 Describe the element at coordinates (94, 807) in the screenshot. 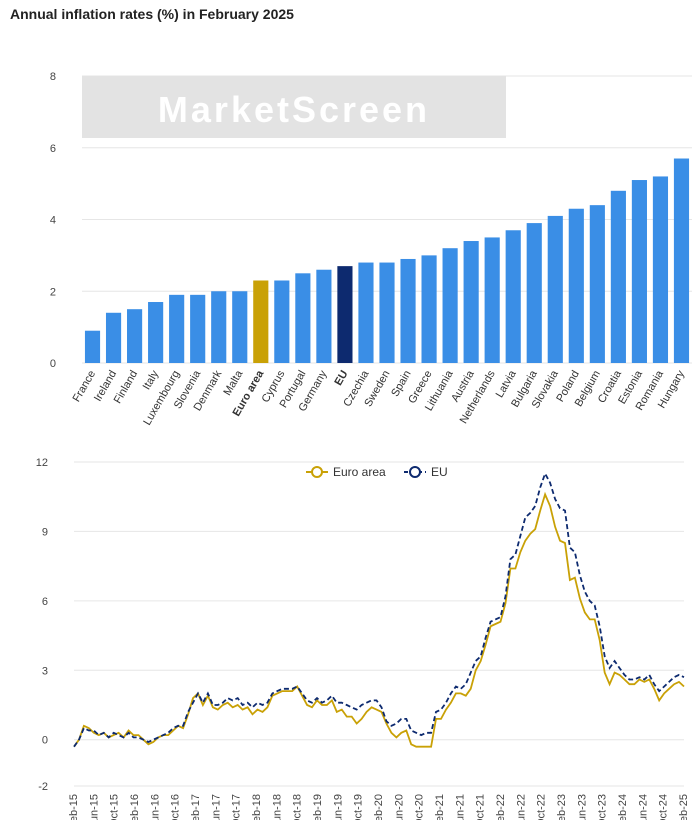

I see `line-x-tick-label: Jun-15` at that location.